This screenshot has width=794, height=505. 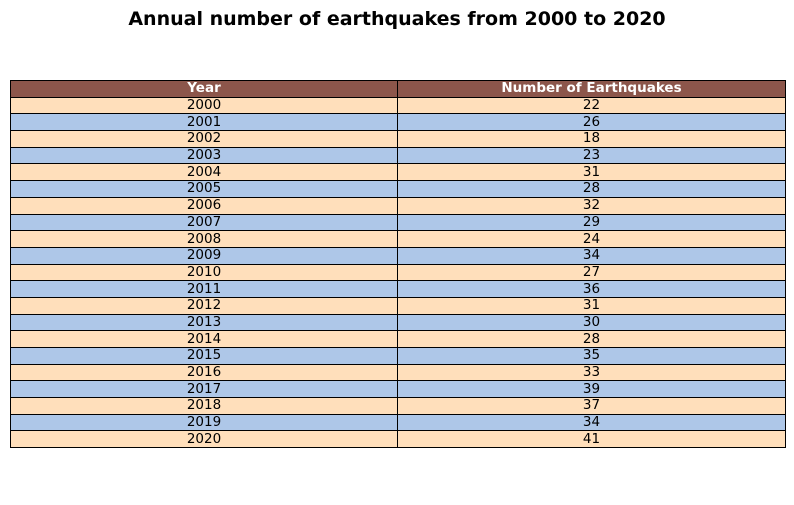 What do you see at coordinates (204, 422) in the screenshot?
I see `cell-year: 2019` at bounding box center [204, 422].